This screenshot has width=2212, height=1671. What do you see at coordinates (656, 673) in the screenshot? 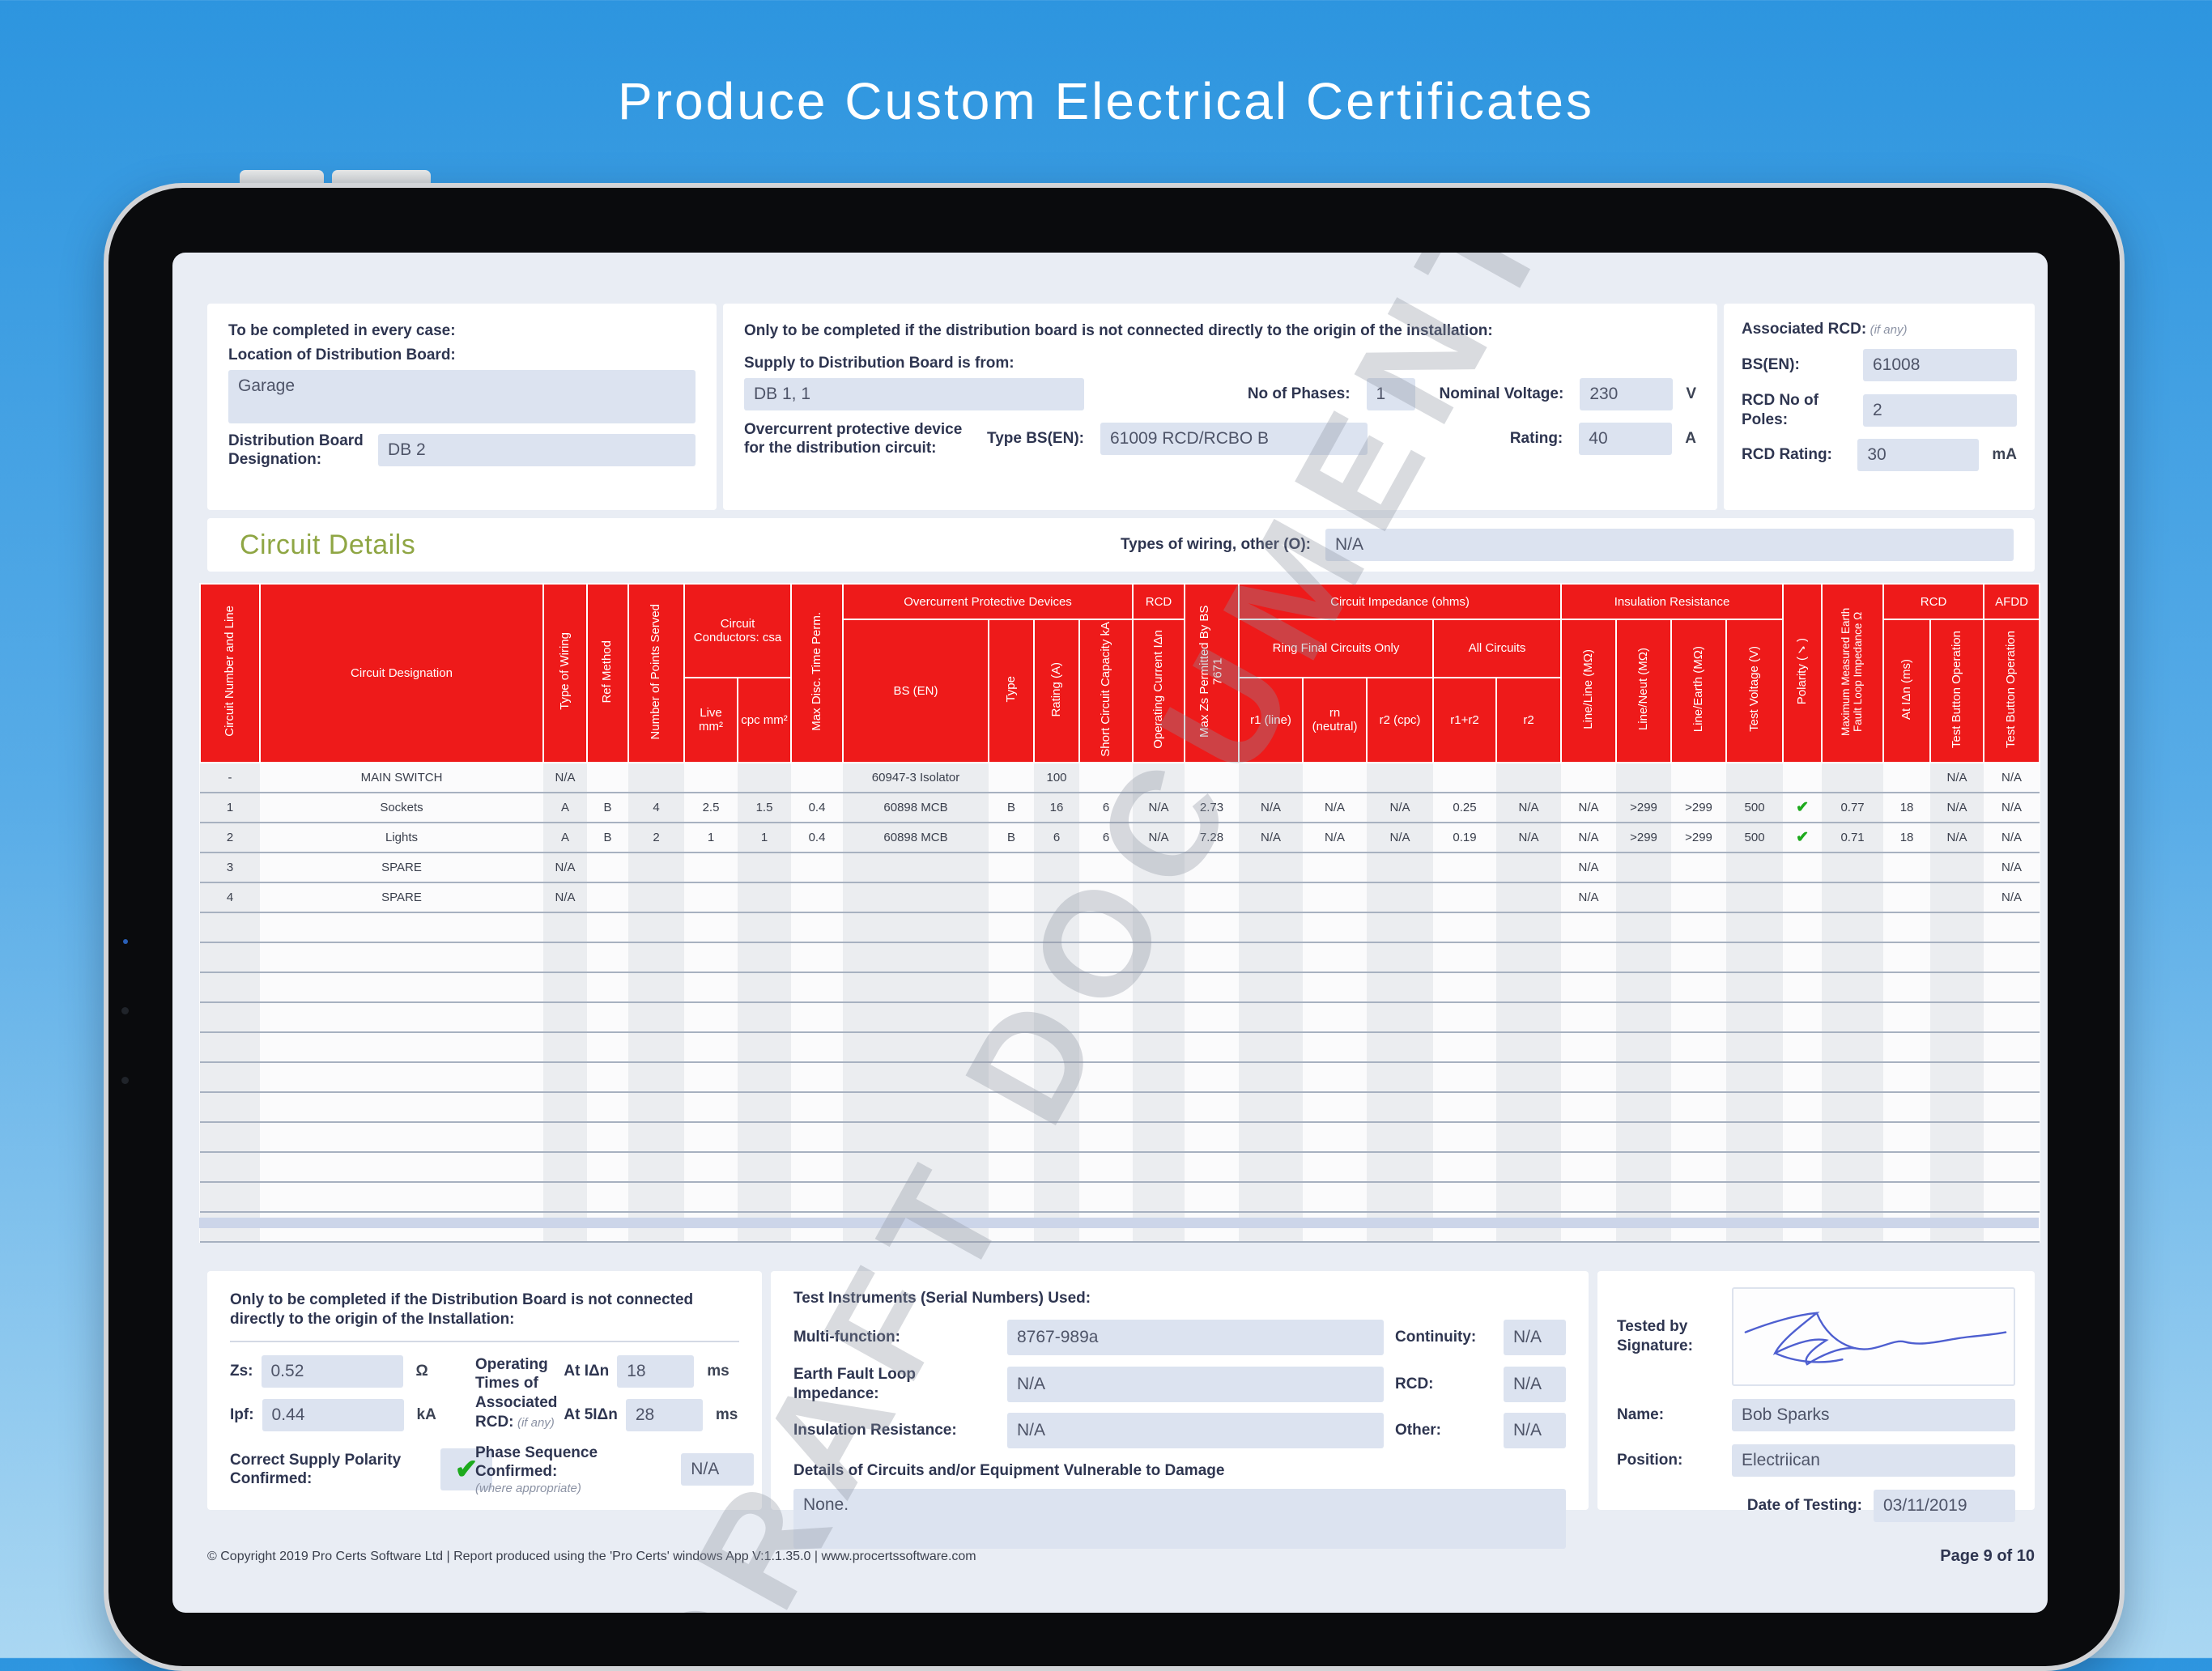
I see `col-points-served: Number of Points Served` at bounding box center [656, 673].